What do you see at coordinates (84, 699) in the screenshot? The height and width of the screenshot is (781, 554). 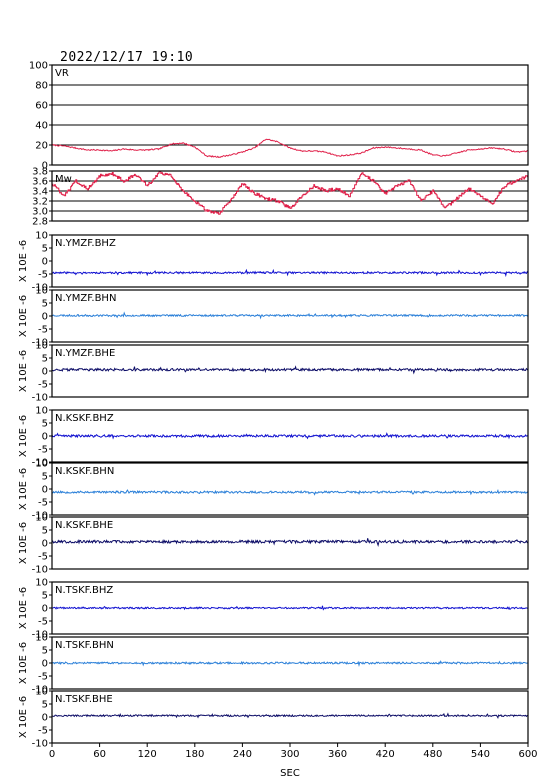 I see `panel-label: N.TSKF.BHE` at bounding box center [84, 699].